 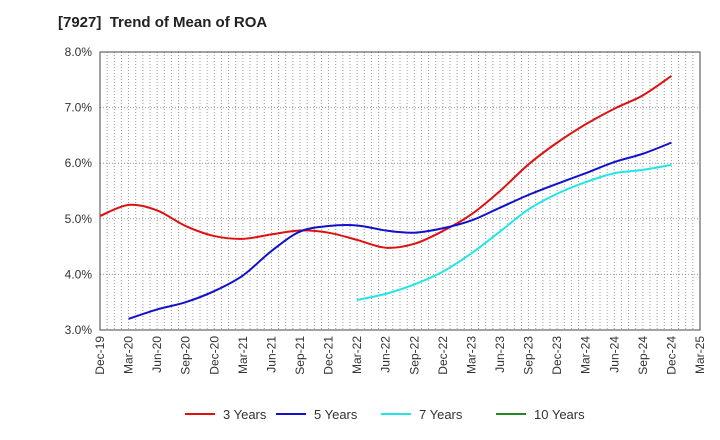 What do you see at coordinates (614, 354) in the screenshot?
I see `x-tick-label: Jun-24` at bounding box center [614, 354].